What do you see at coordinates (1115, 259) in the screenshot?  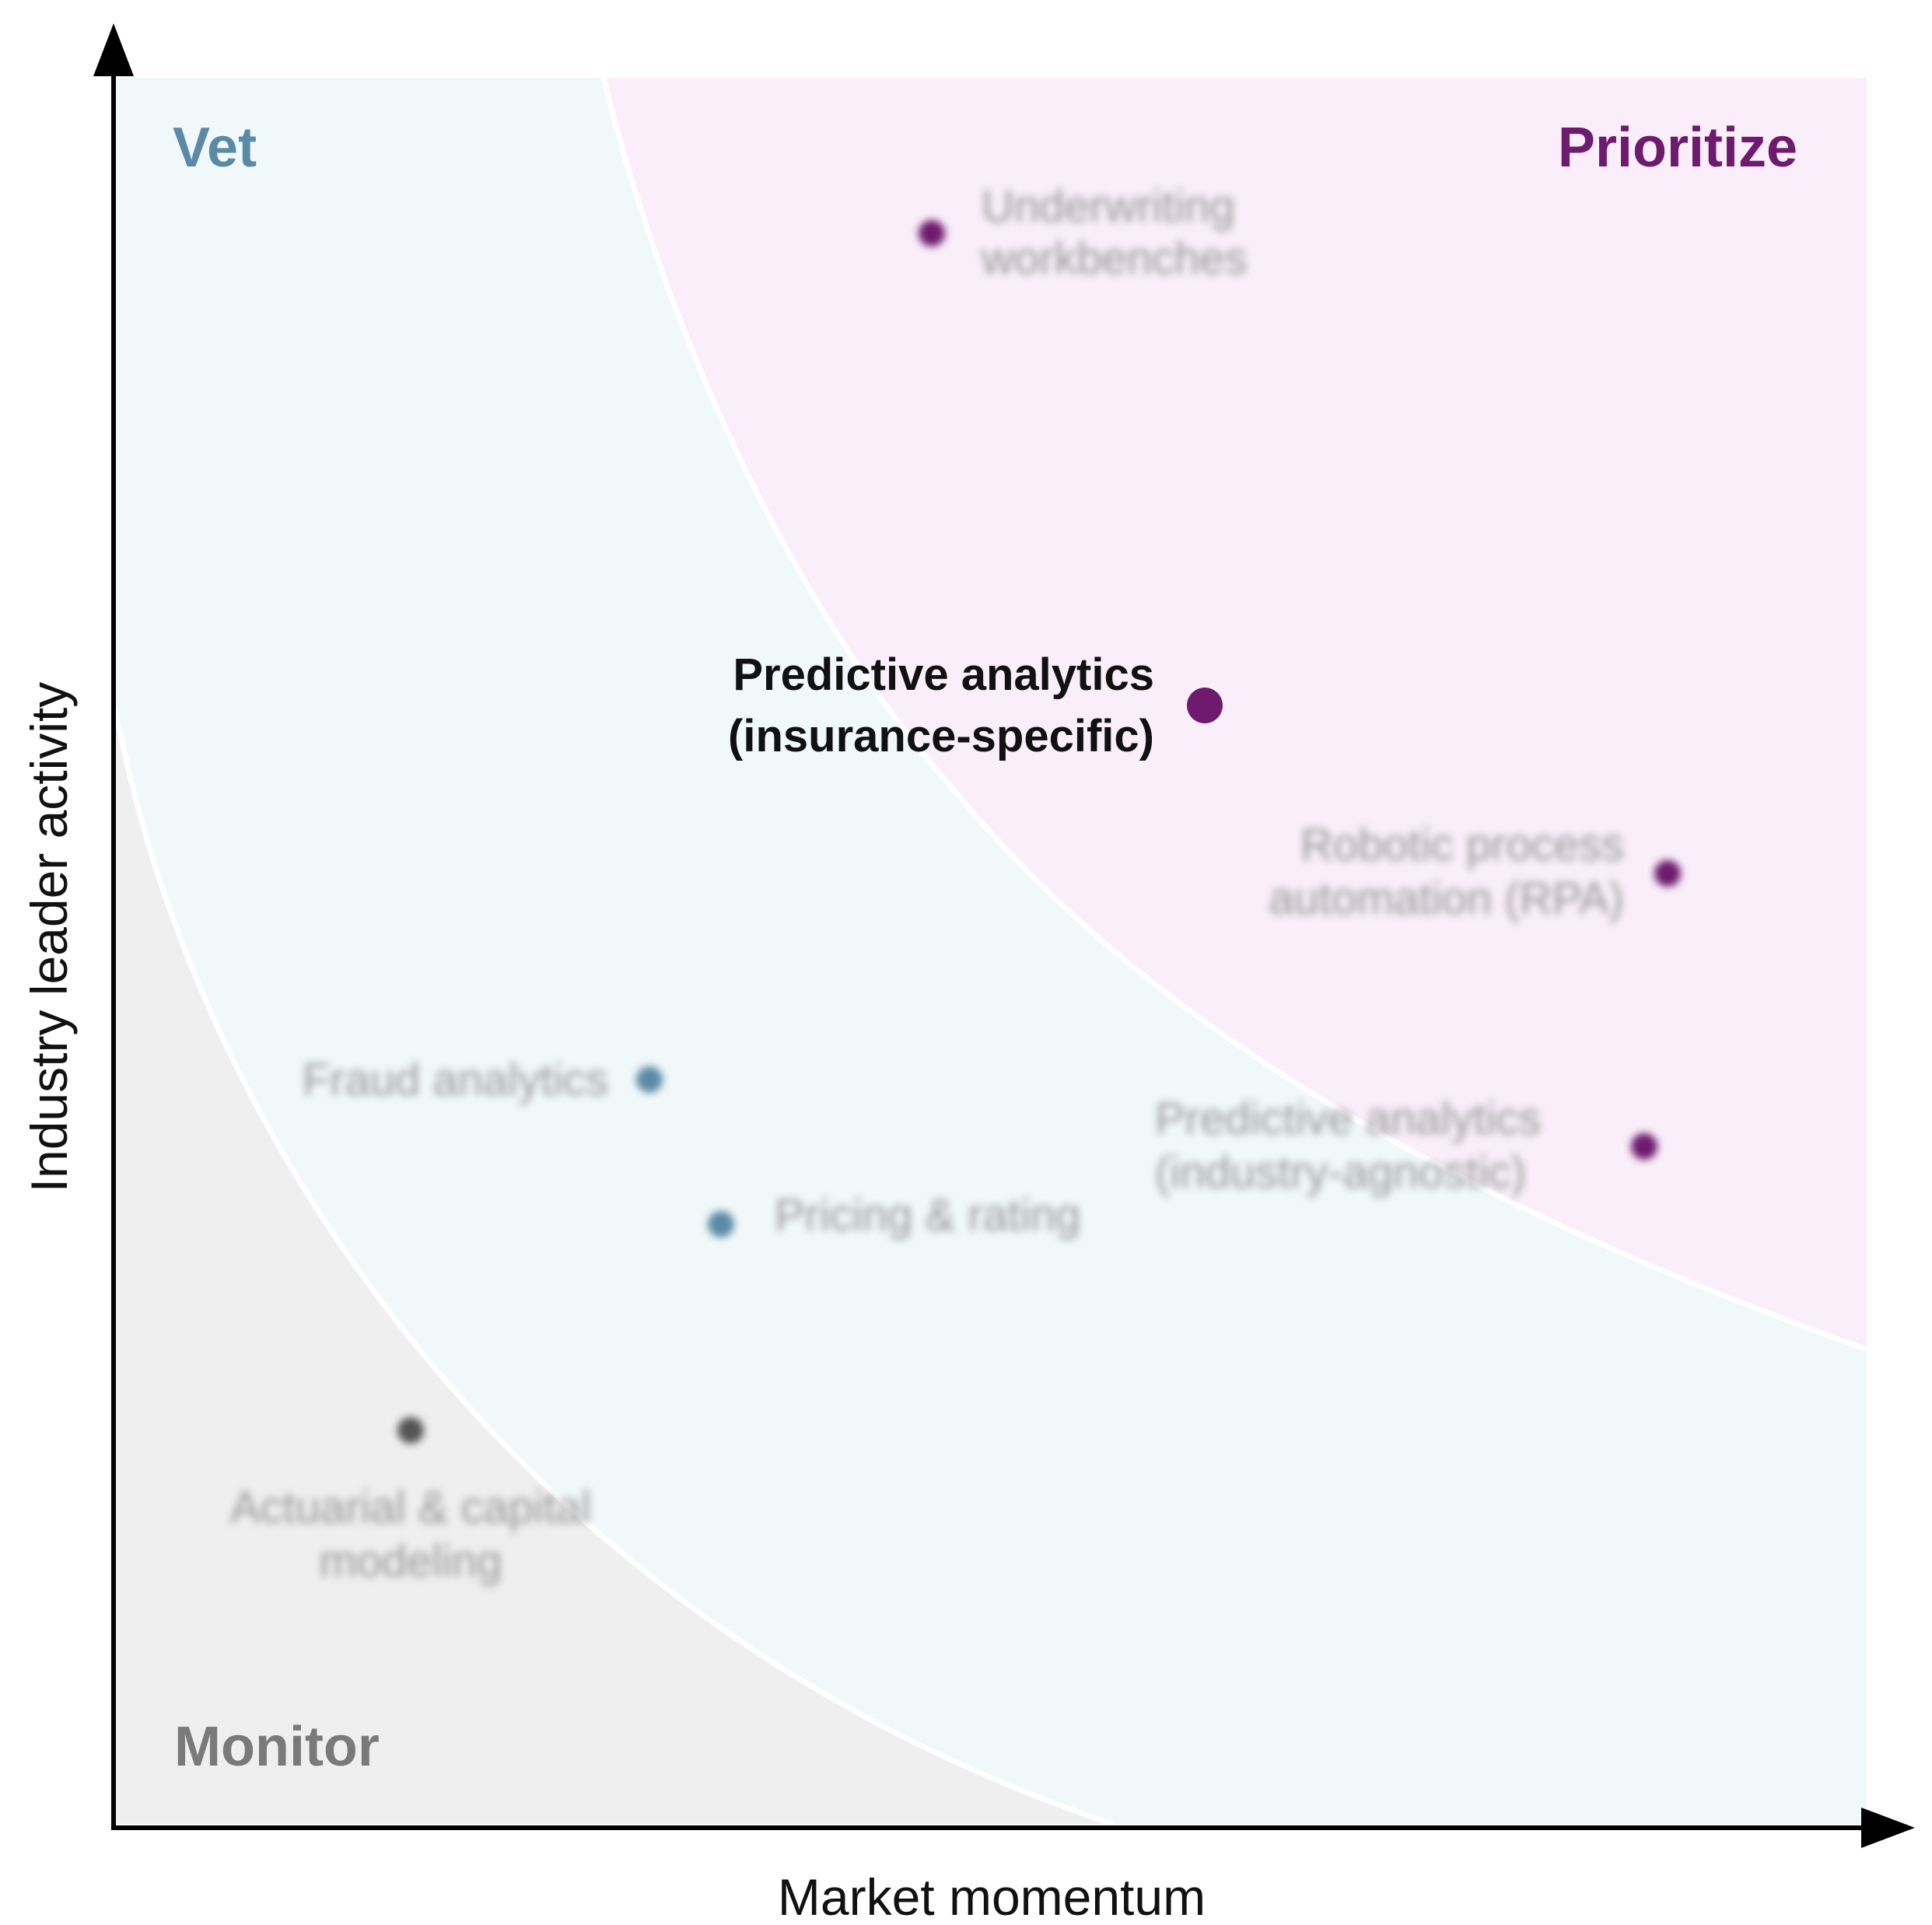 I see `item-label-line: workbenches` at bounding box center [1115, 259].